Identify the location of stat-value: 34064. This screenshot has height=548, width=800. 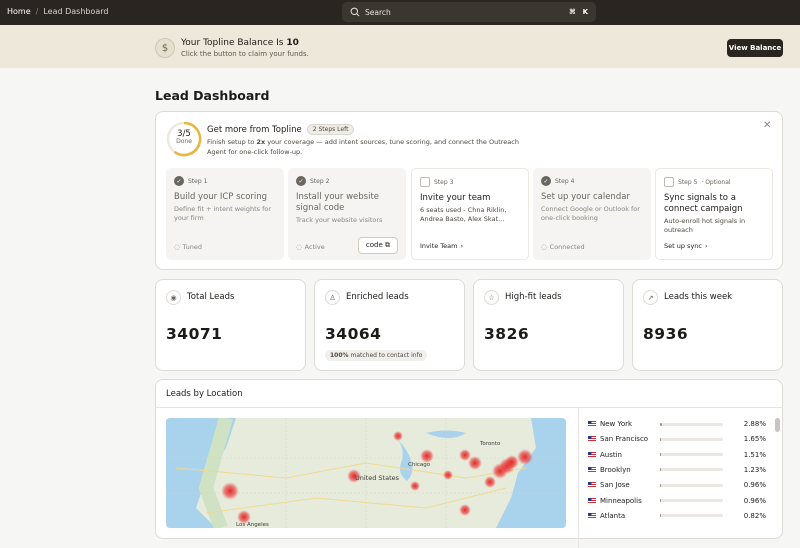
(353, 334).